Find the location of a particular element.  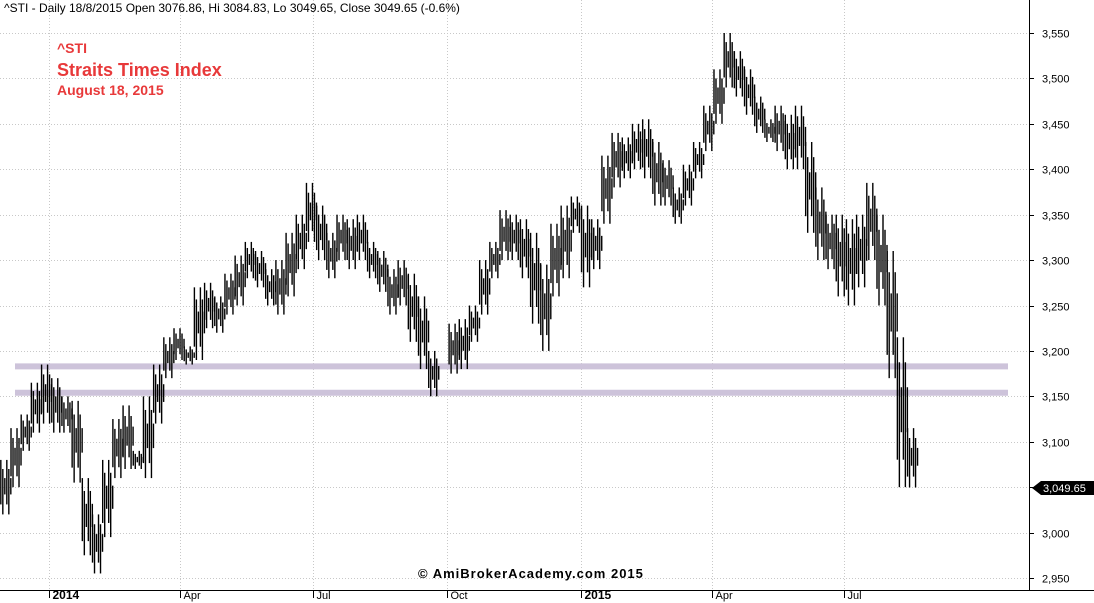

annotation-symbol: ^STI is located at coordinates (72, 48).